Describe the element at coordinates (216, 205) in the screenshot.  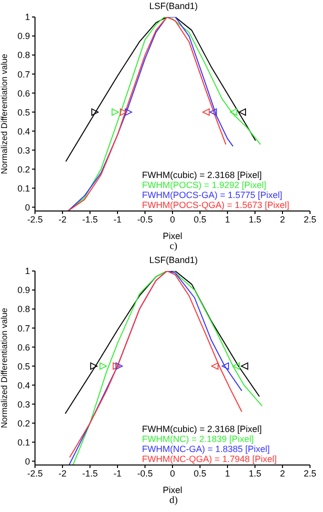
I see `text: FWHM(POCS-QGA) = 1.5673 [Pixel]` at that location.